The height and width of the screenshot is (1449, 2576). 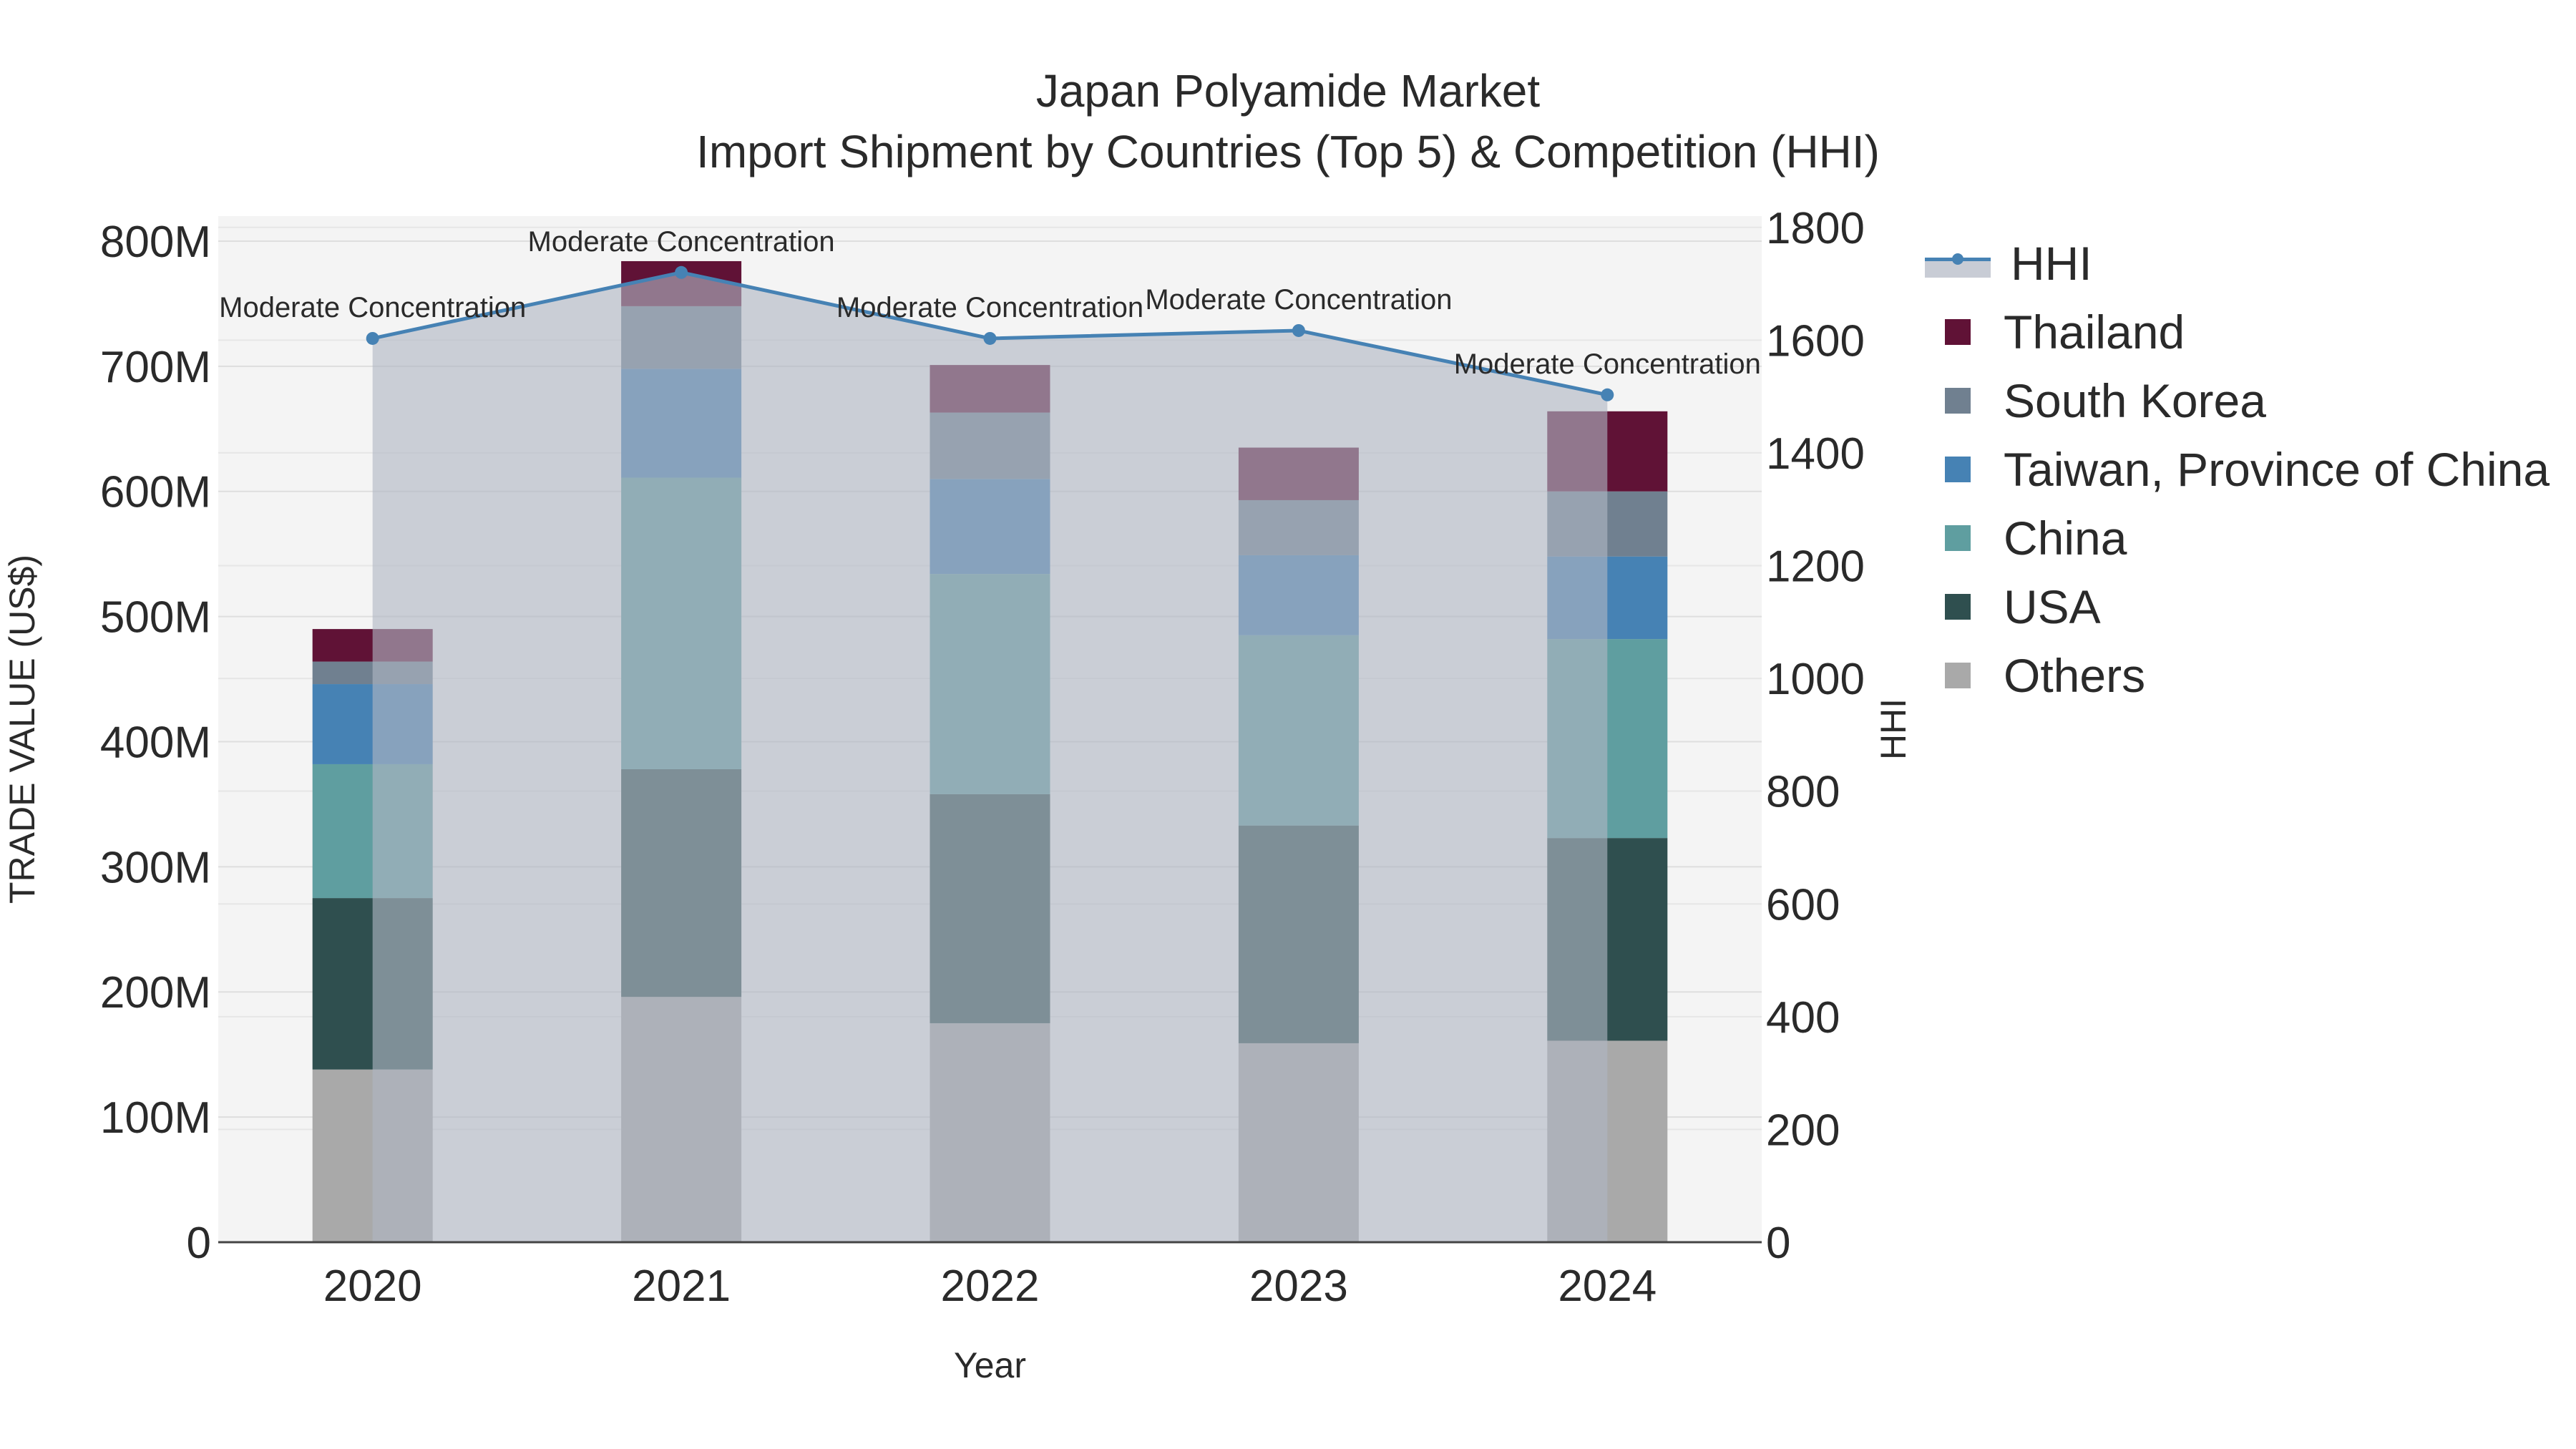 What do you see at coordinates (2277, 469) in the screenshot?
I see `legend-label: Taiwan, Province of China` at bounding box center [2277, 469].